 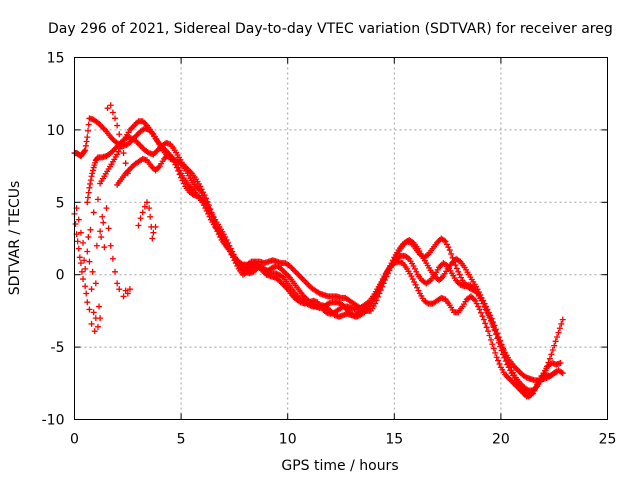 I want to click on y-tick-label: -5, so click(x=58, y=348).